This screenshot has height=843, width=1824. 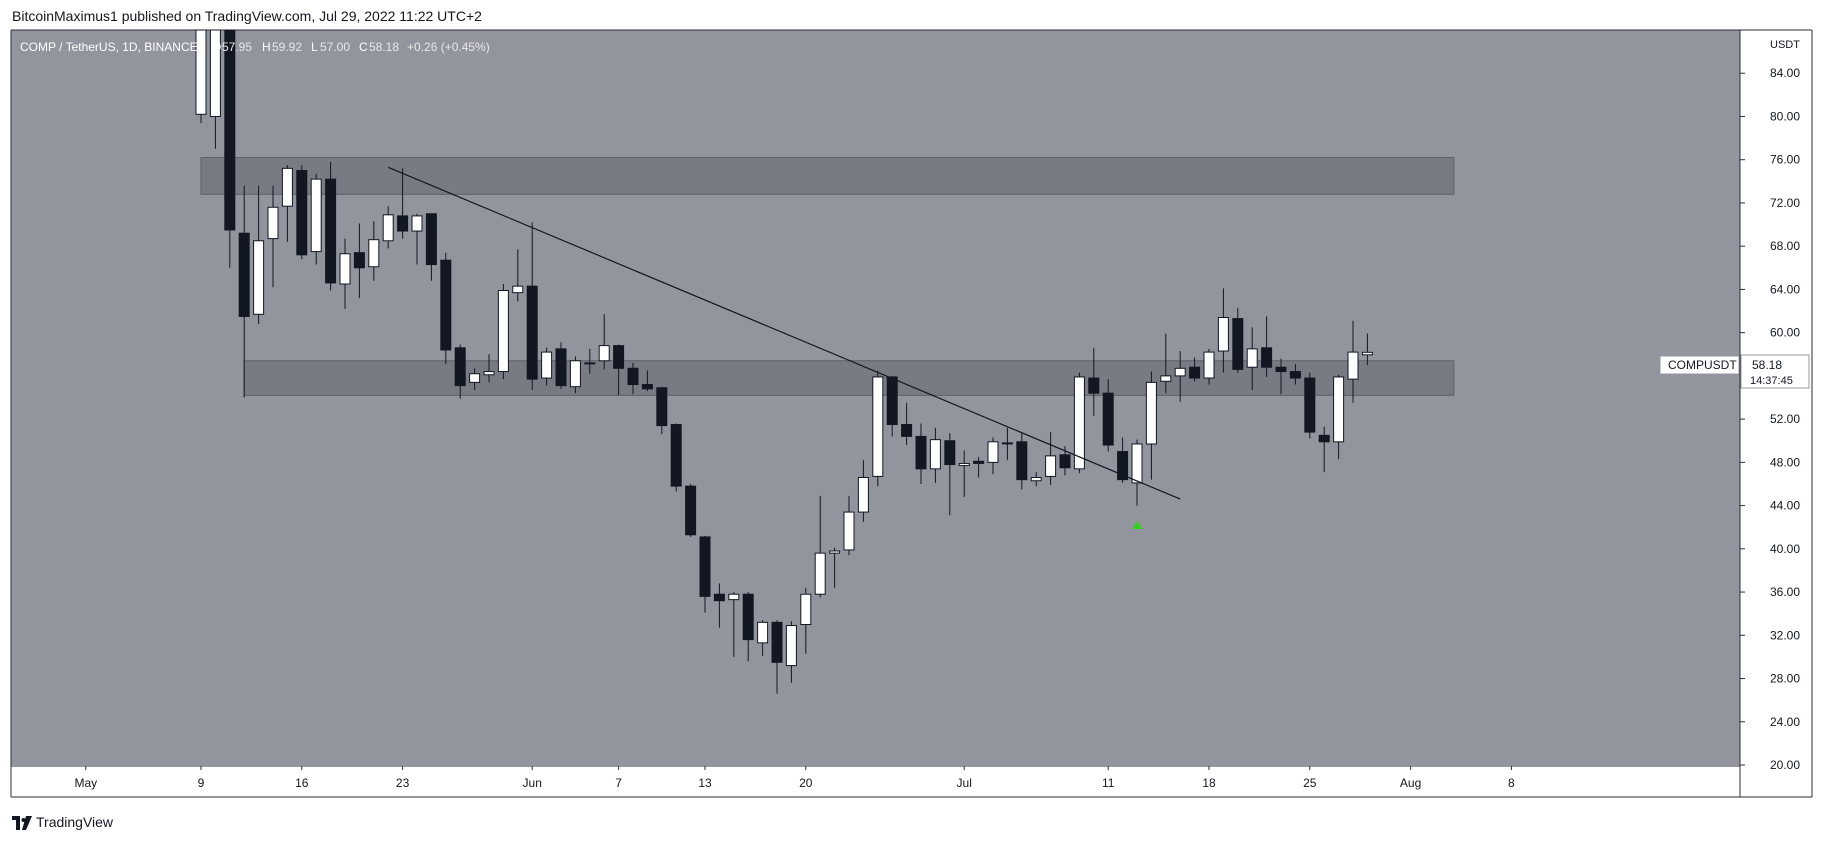 I want to click on legend-low-value: 57.00, so click(x=335, y=47).